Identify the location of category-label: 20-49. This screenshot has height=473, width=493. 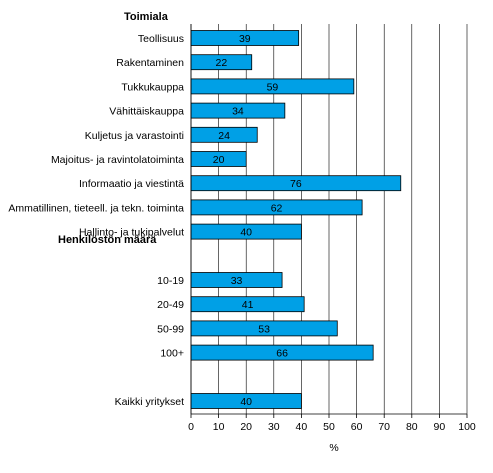
(170, 305).